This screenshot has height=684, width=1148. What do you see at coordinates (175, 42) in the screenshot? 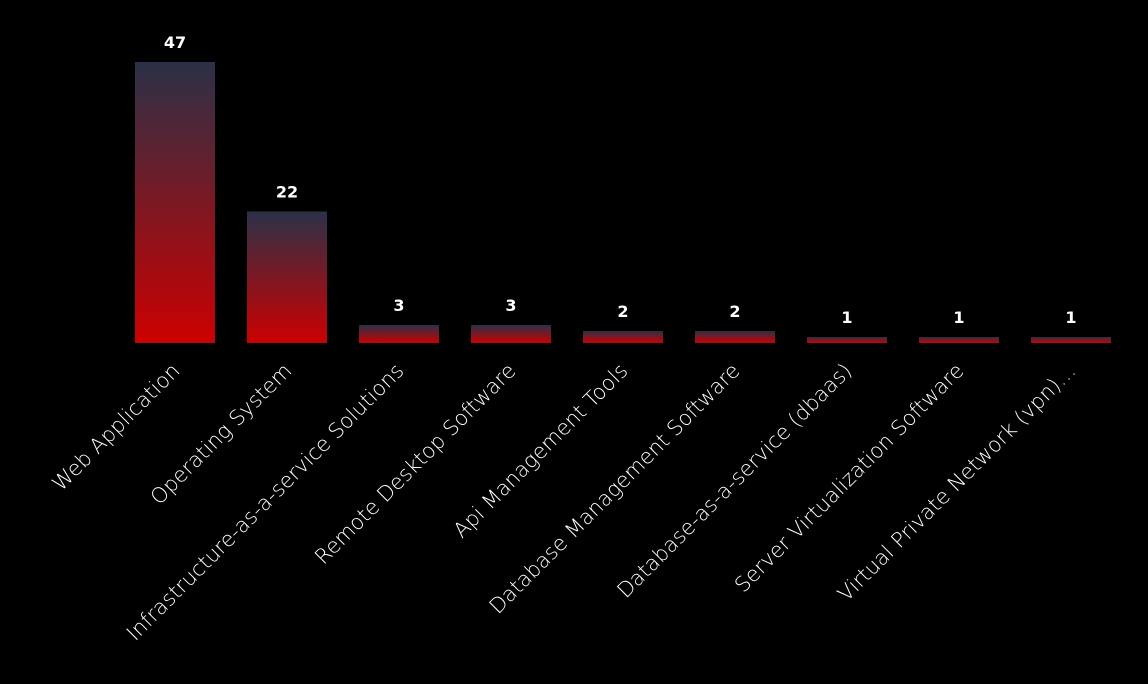
I see `value-label: 47` at bounding box center [175, 42].